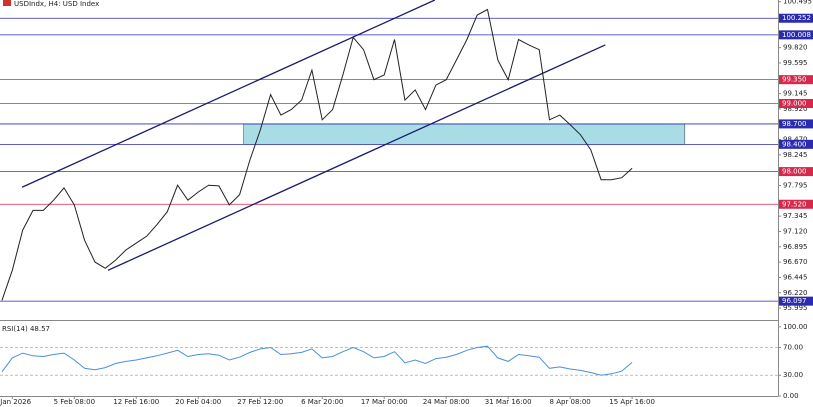 The width and height of the screenshot is (813, 407). I want to click on y-tick-label: 97.795, so click(795, 186).